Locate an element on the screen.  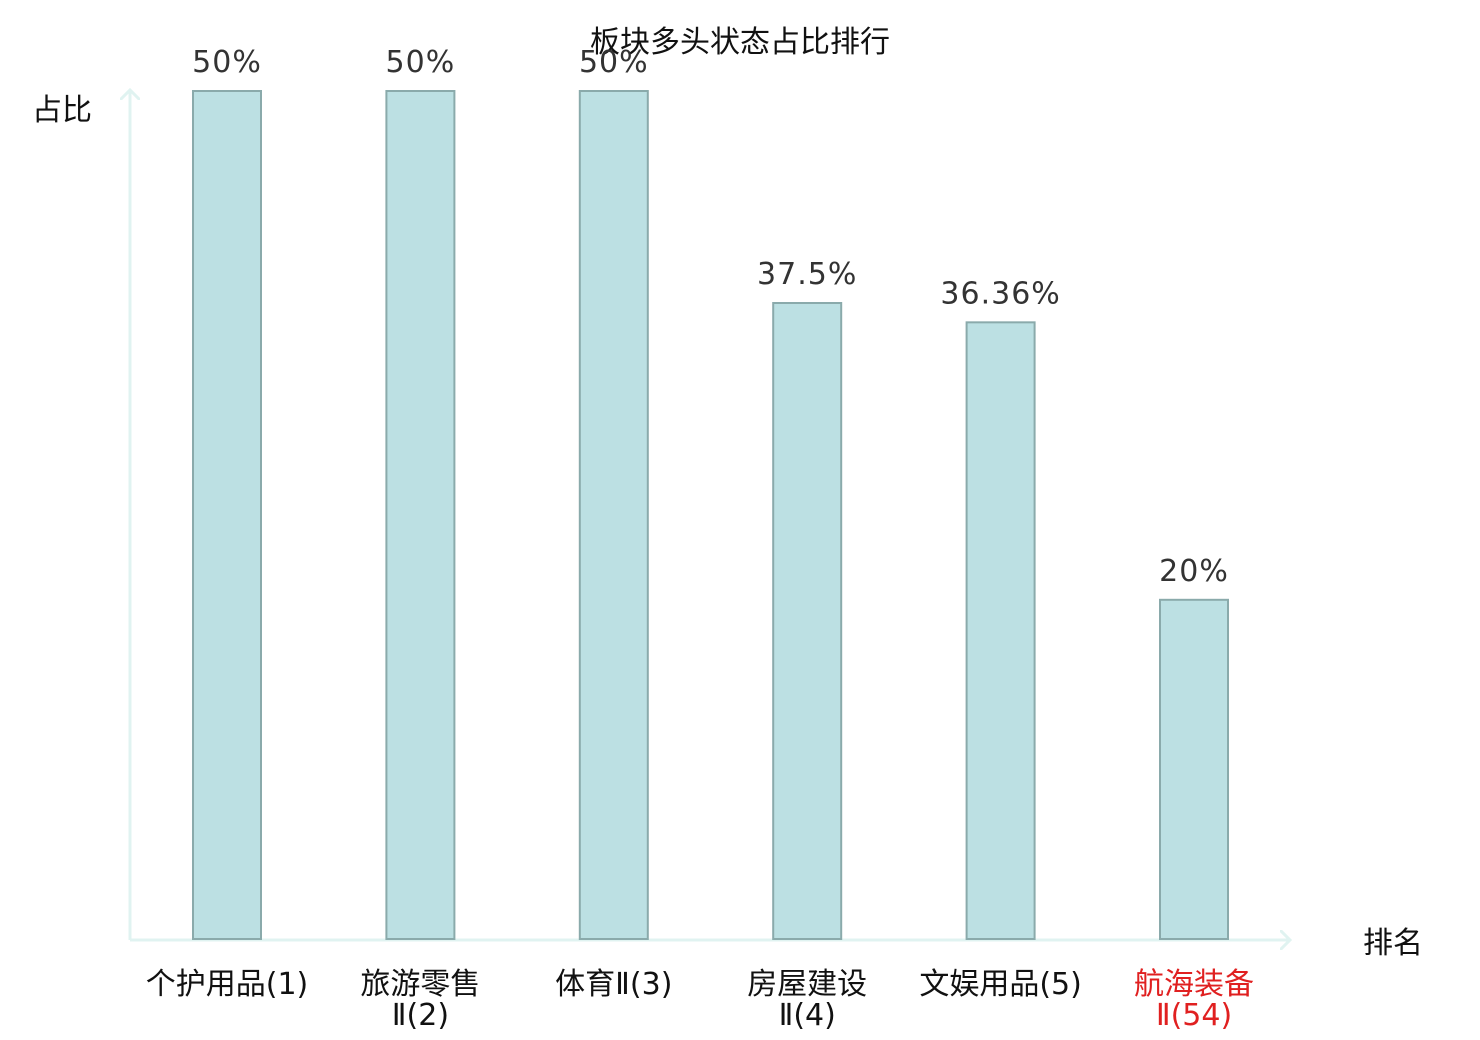
chart-title: 板块多头状态占比排行 is located at coordinates (740, 42).